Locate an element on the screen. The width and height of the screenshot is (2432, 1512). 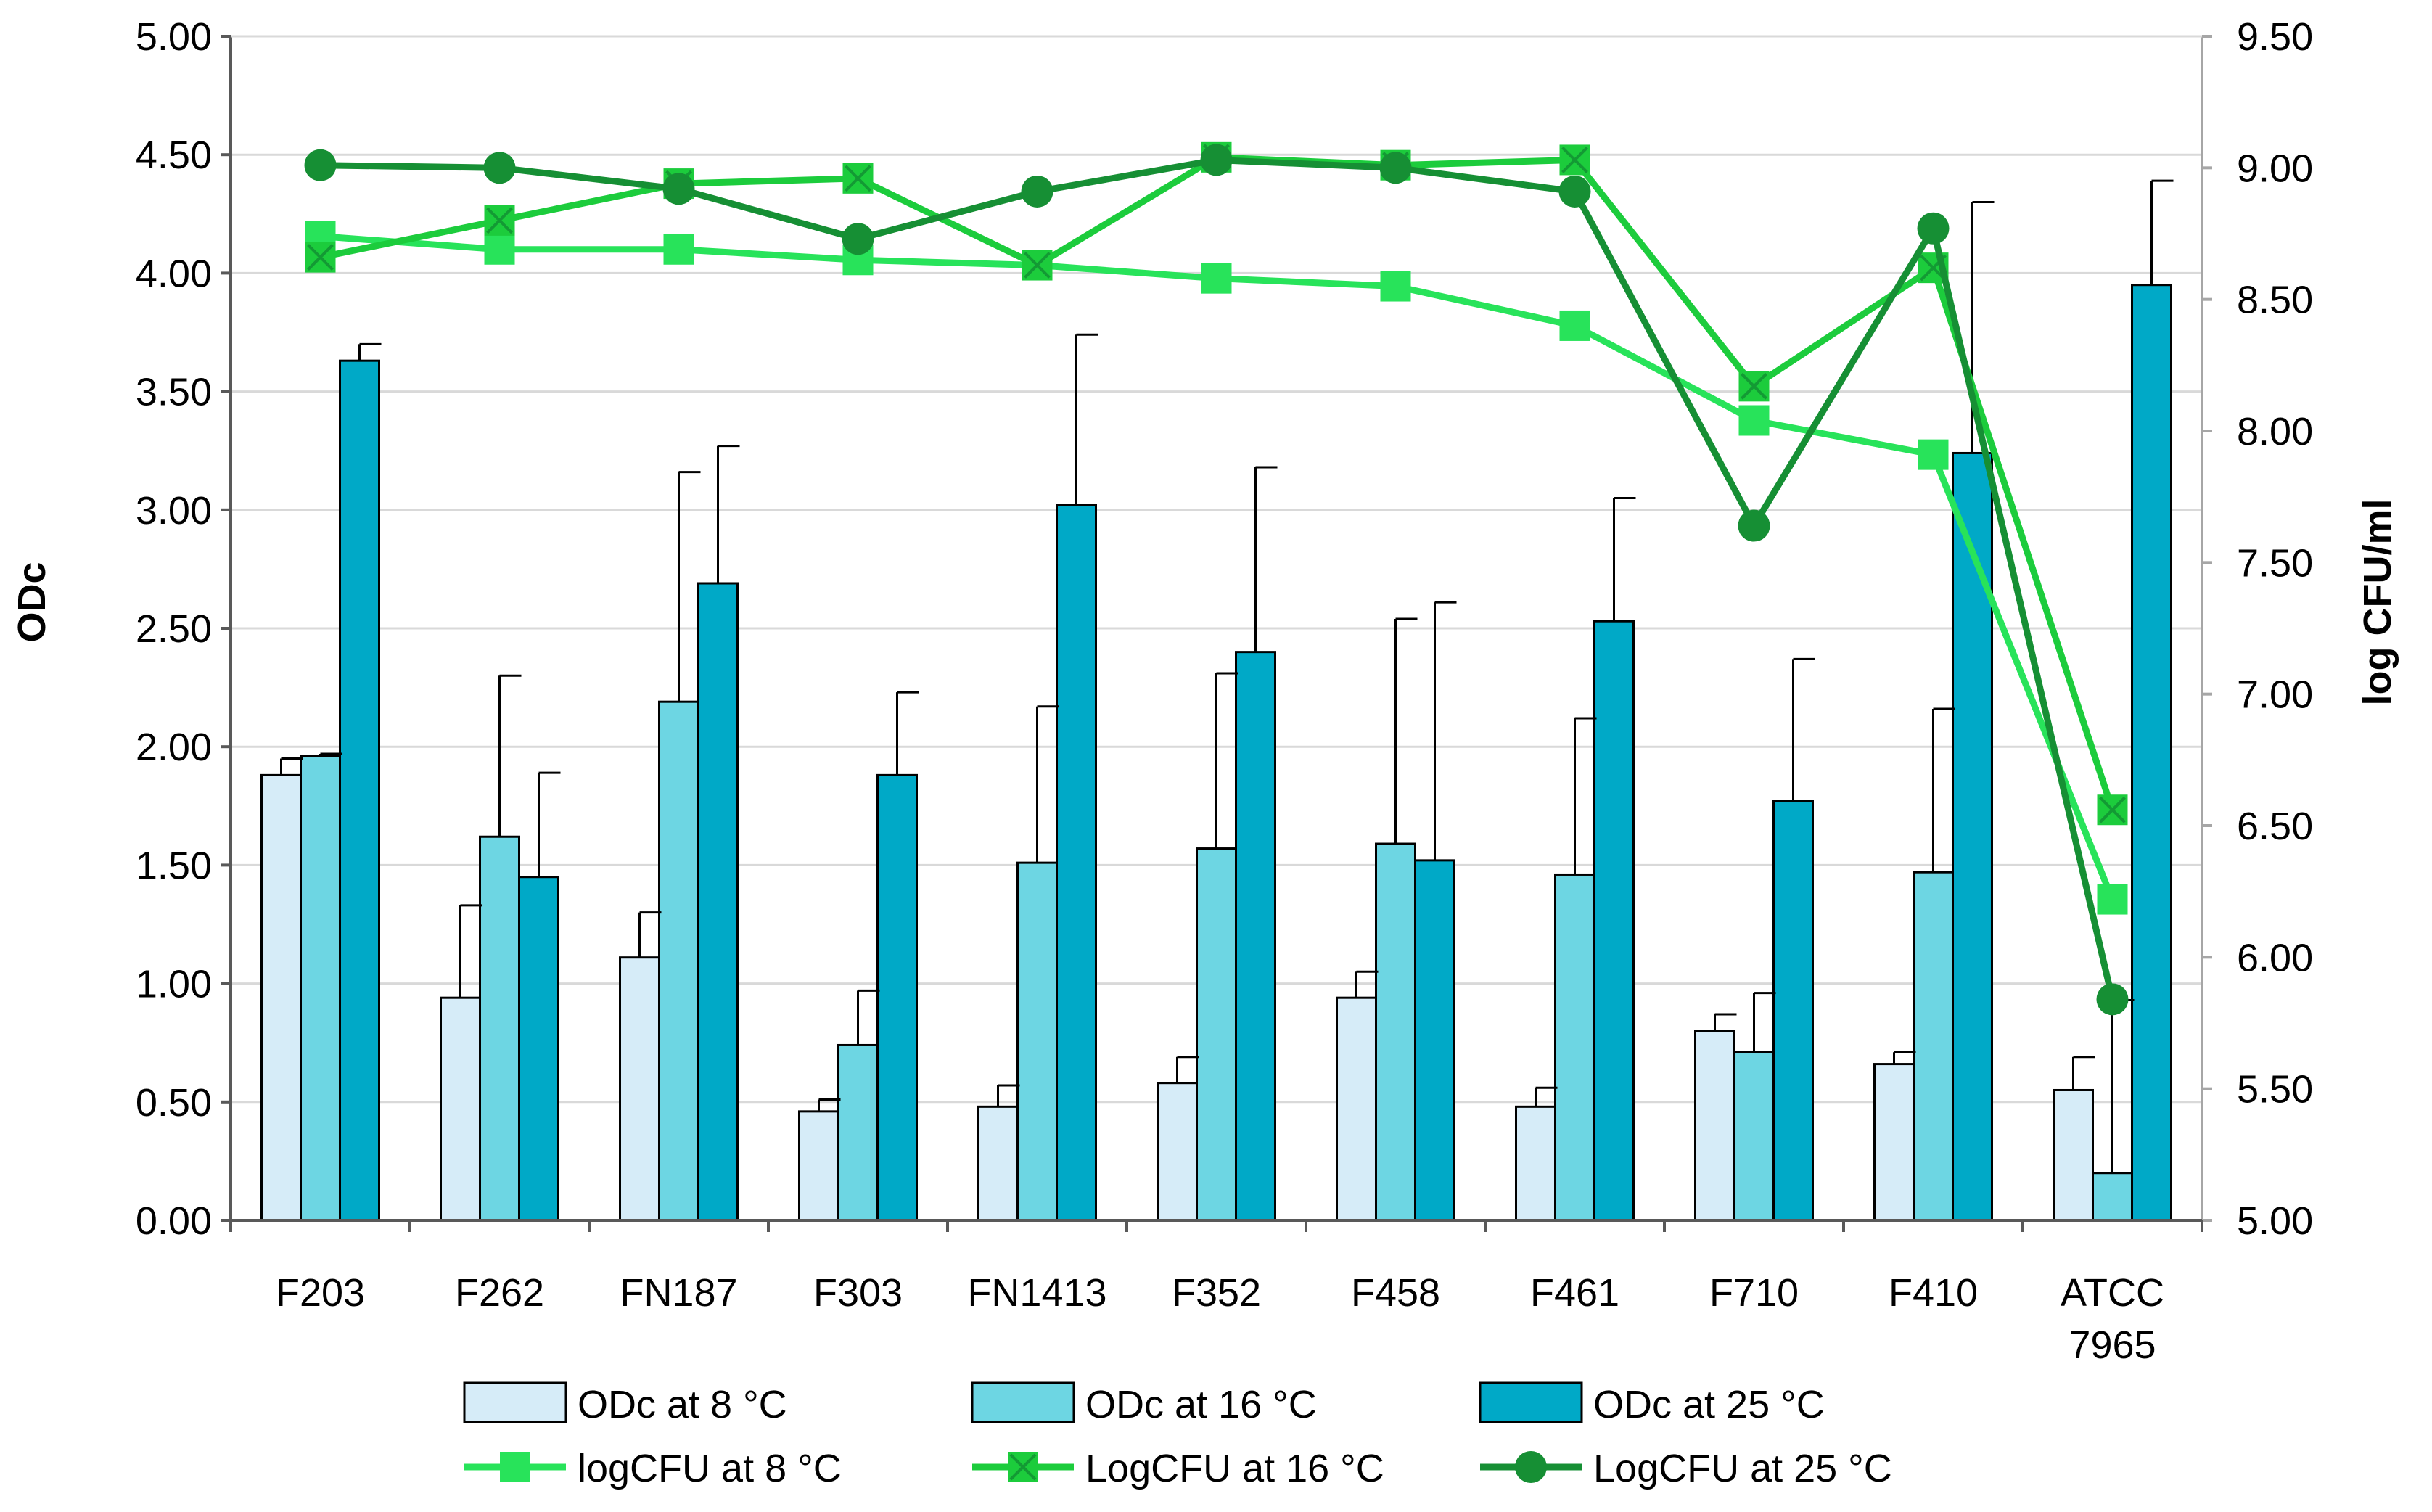
y-tick-label: 1.00 is located at coordinates (174, 985).